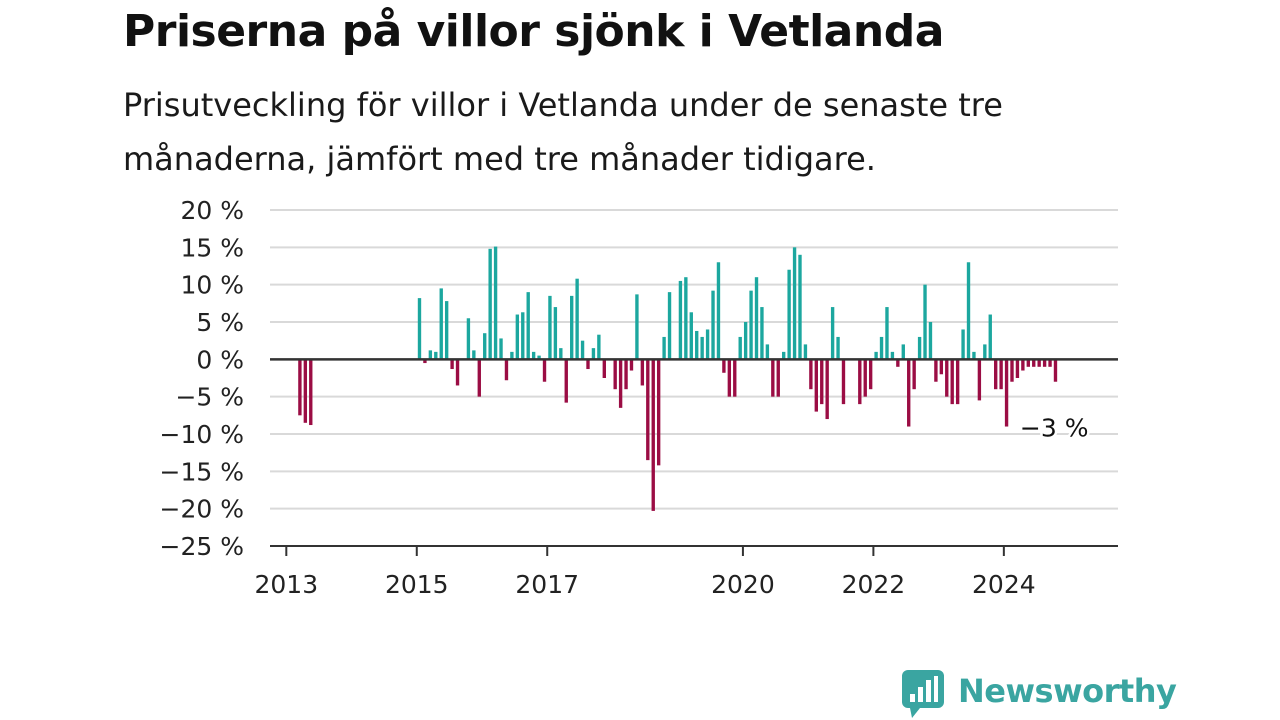 Image resolution: width=1280 pixels, height=720 pixels. What do you see at coordinates (1067, 691) in the screenshot?
I see `brand-name: Newsworthy` at bounding box center [1067, 691].